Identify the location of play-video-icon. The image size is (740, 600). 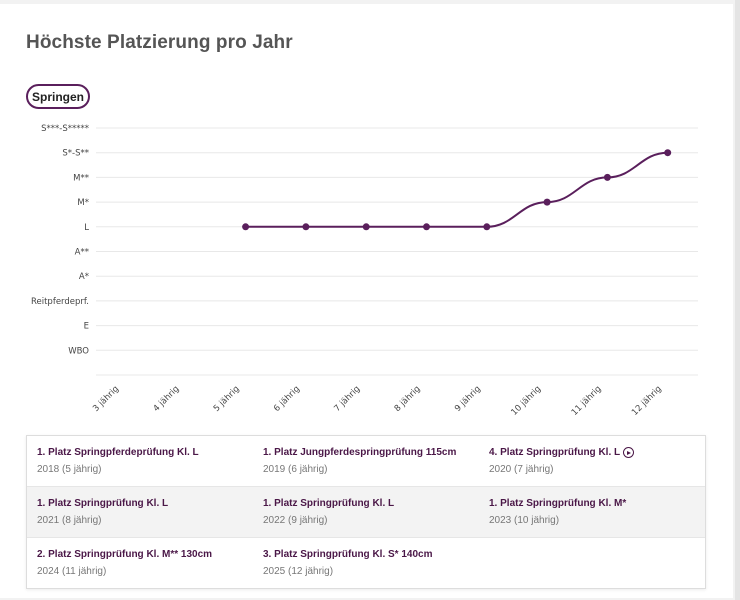
(629, 452).